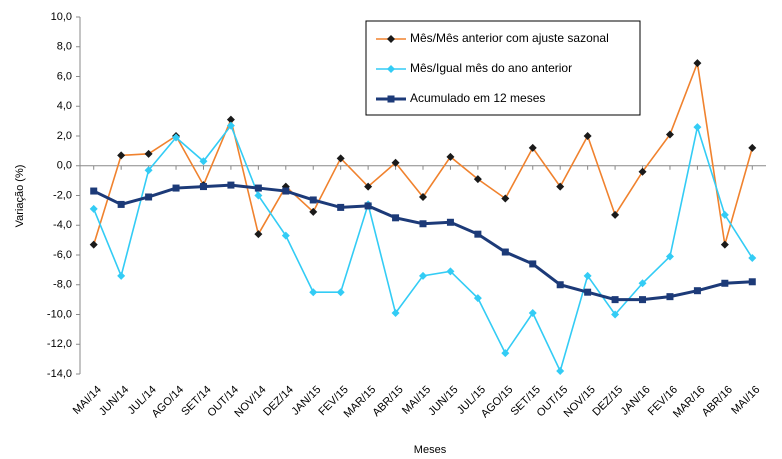 This screenshot has height=459, width=782. Describe the element at coordinates (64, 106) in the screenshot. I see `y-tick-label: 4,0` at that location.